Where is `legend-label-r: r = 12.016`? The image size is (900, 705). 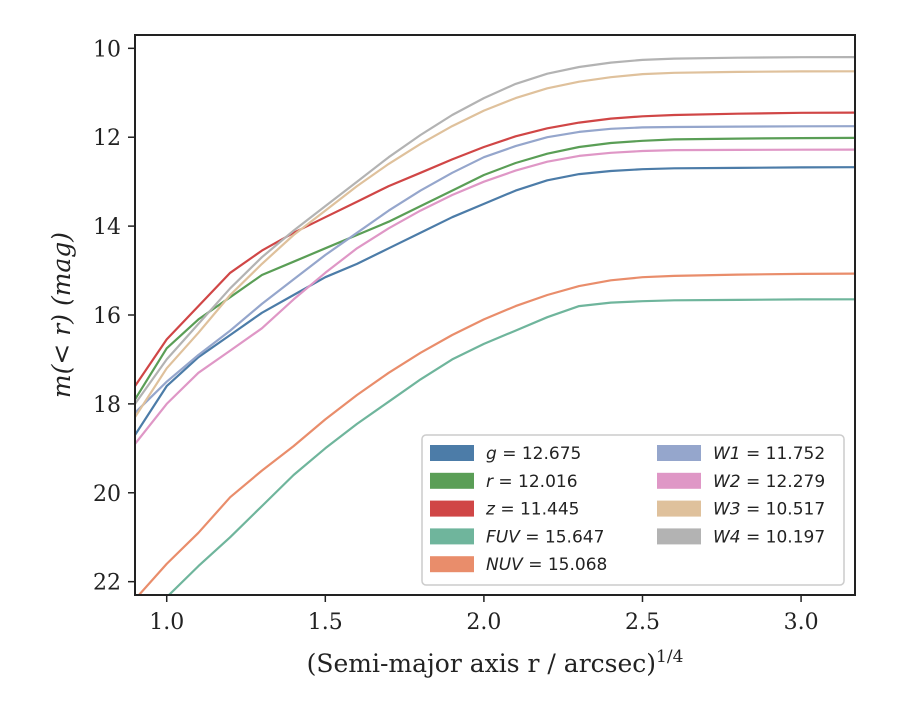 legend-label-r: r = 12.016 is located at coordinates (532, 482).